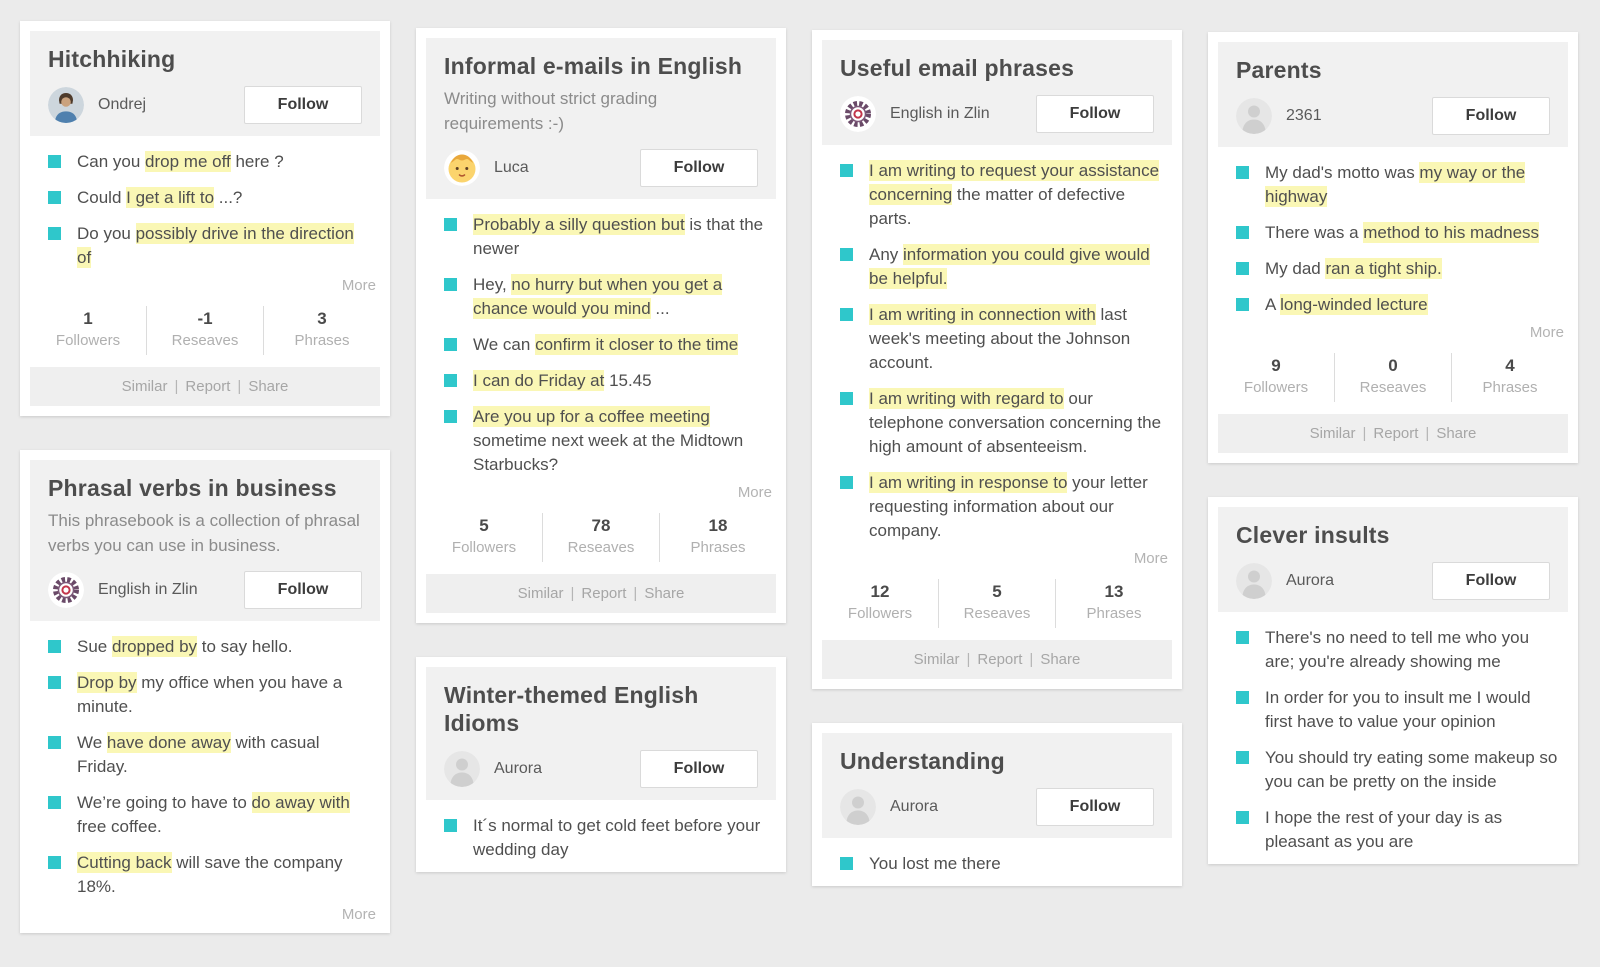 This screenshot has width=1600, height=967. Describe the element at coordinates (1304, 115) in the screenshot. I see `author-name: 2361` at that location.